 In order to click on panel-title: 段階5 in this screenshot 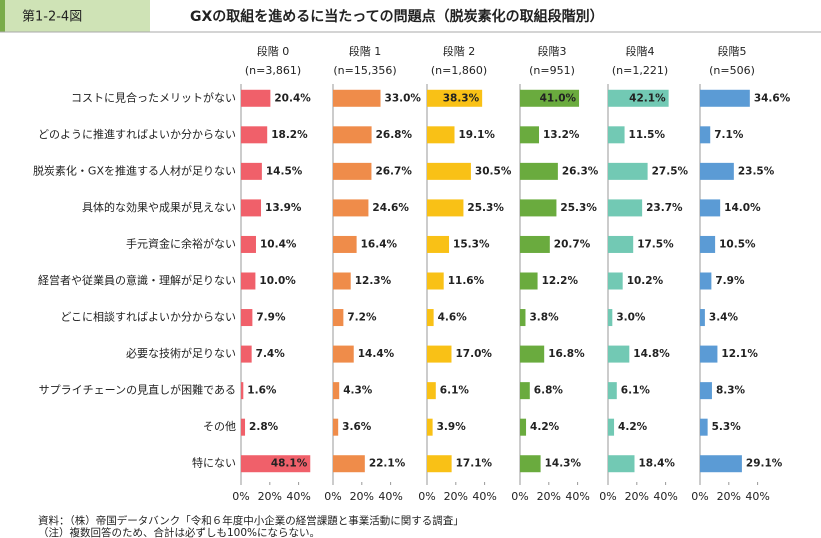, I will do `click(732, 51)`.